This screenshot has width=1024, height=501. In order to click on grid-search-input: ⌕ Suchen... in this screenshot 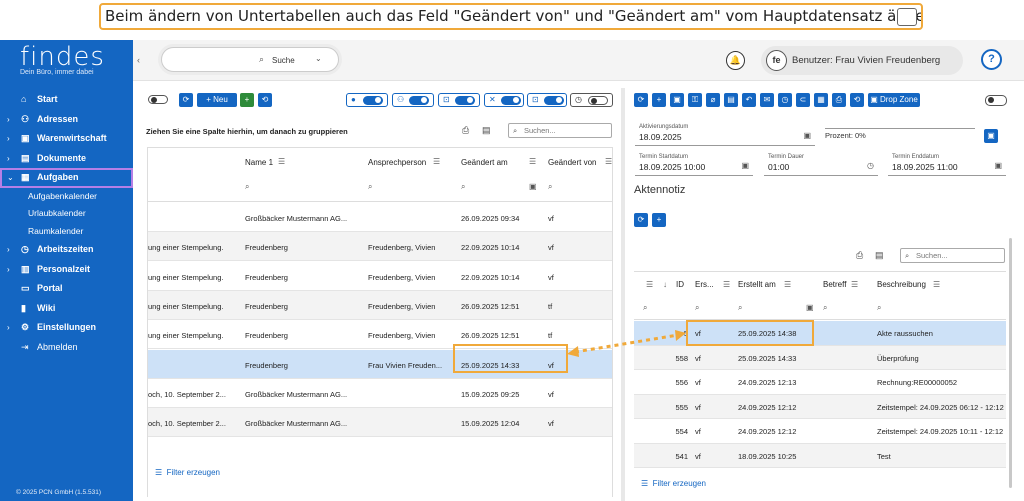, I will do `click(560, 130)`.